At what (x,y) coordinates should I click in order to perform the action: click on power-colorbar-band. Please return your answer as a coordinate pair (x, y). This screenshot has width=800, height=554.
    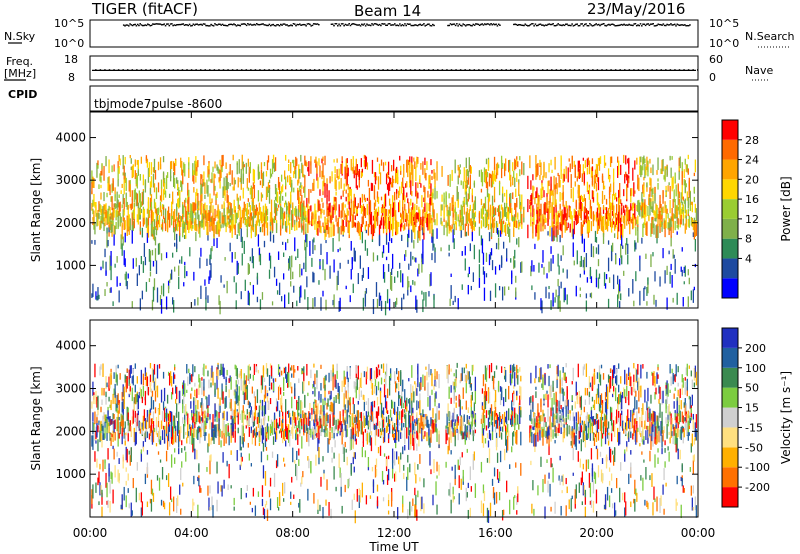
    Looking at the image, I should click on (730, 169).